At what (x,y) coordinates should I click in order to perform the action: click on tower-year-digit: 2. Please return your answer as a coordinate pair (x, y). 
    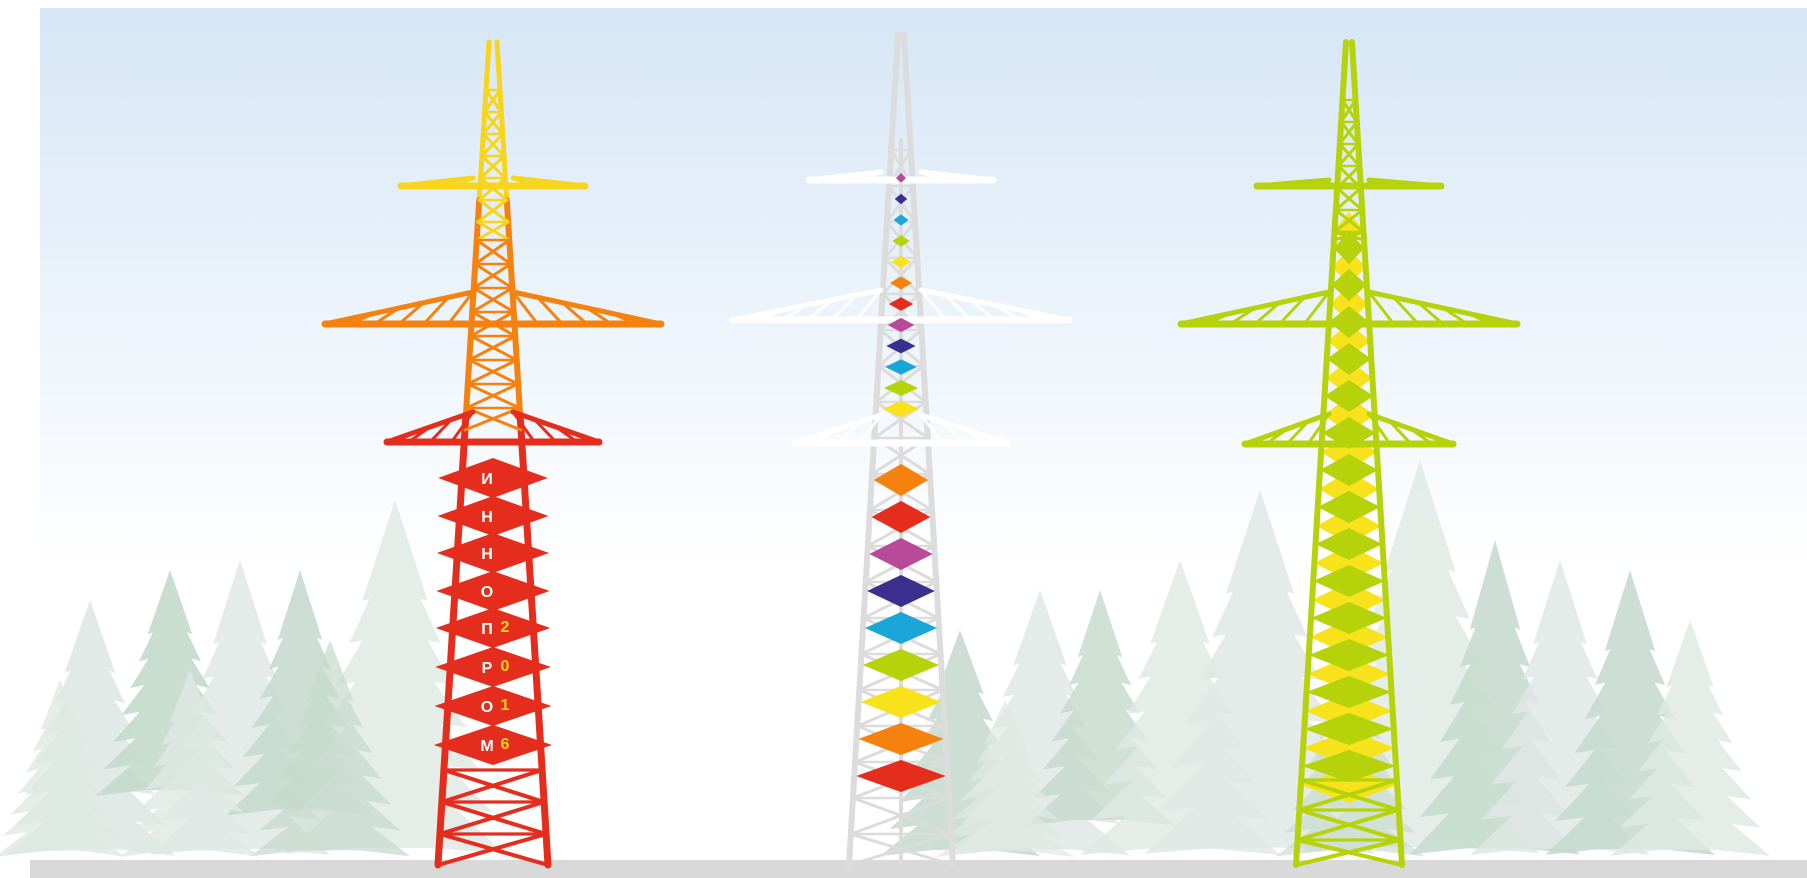
    Looking at the image, I should click on (505, 627).